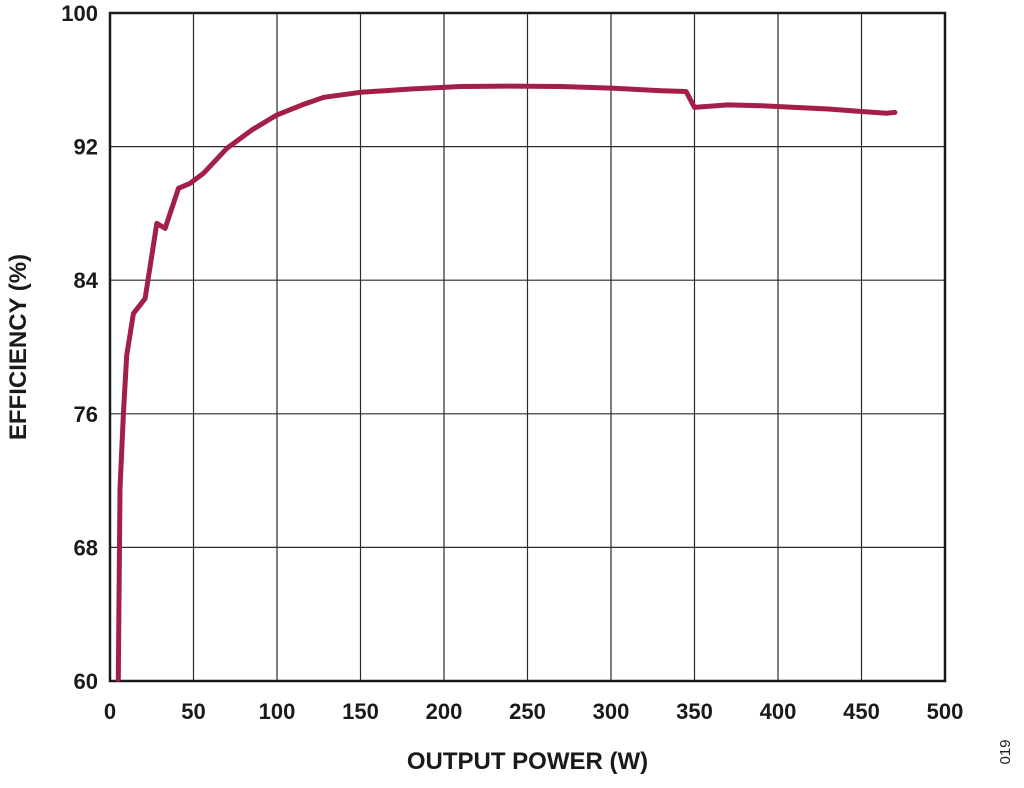 The image size is (1024, 788). What do you see at coordinates (86, 280) in the screenshot?
I see `y-tick-label: 84` at bounding box center [86, 280].